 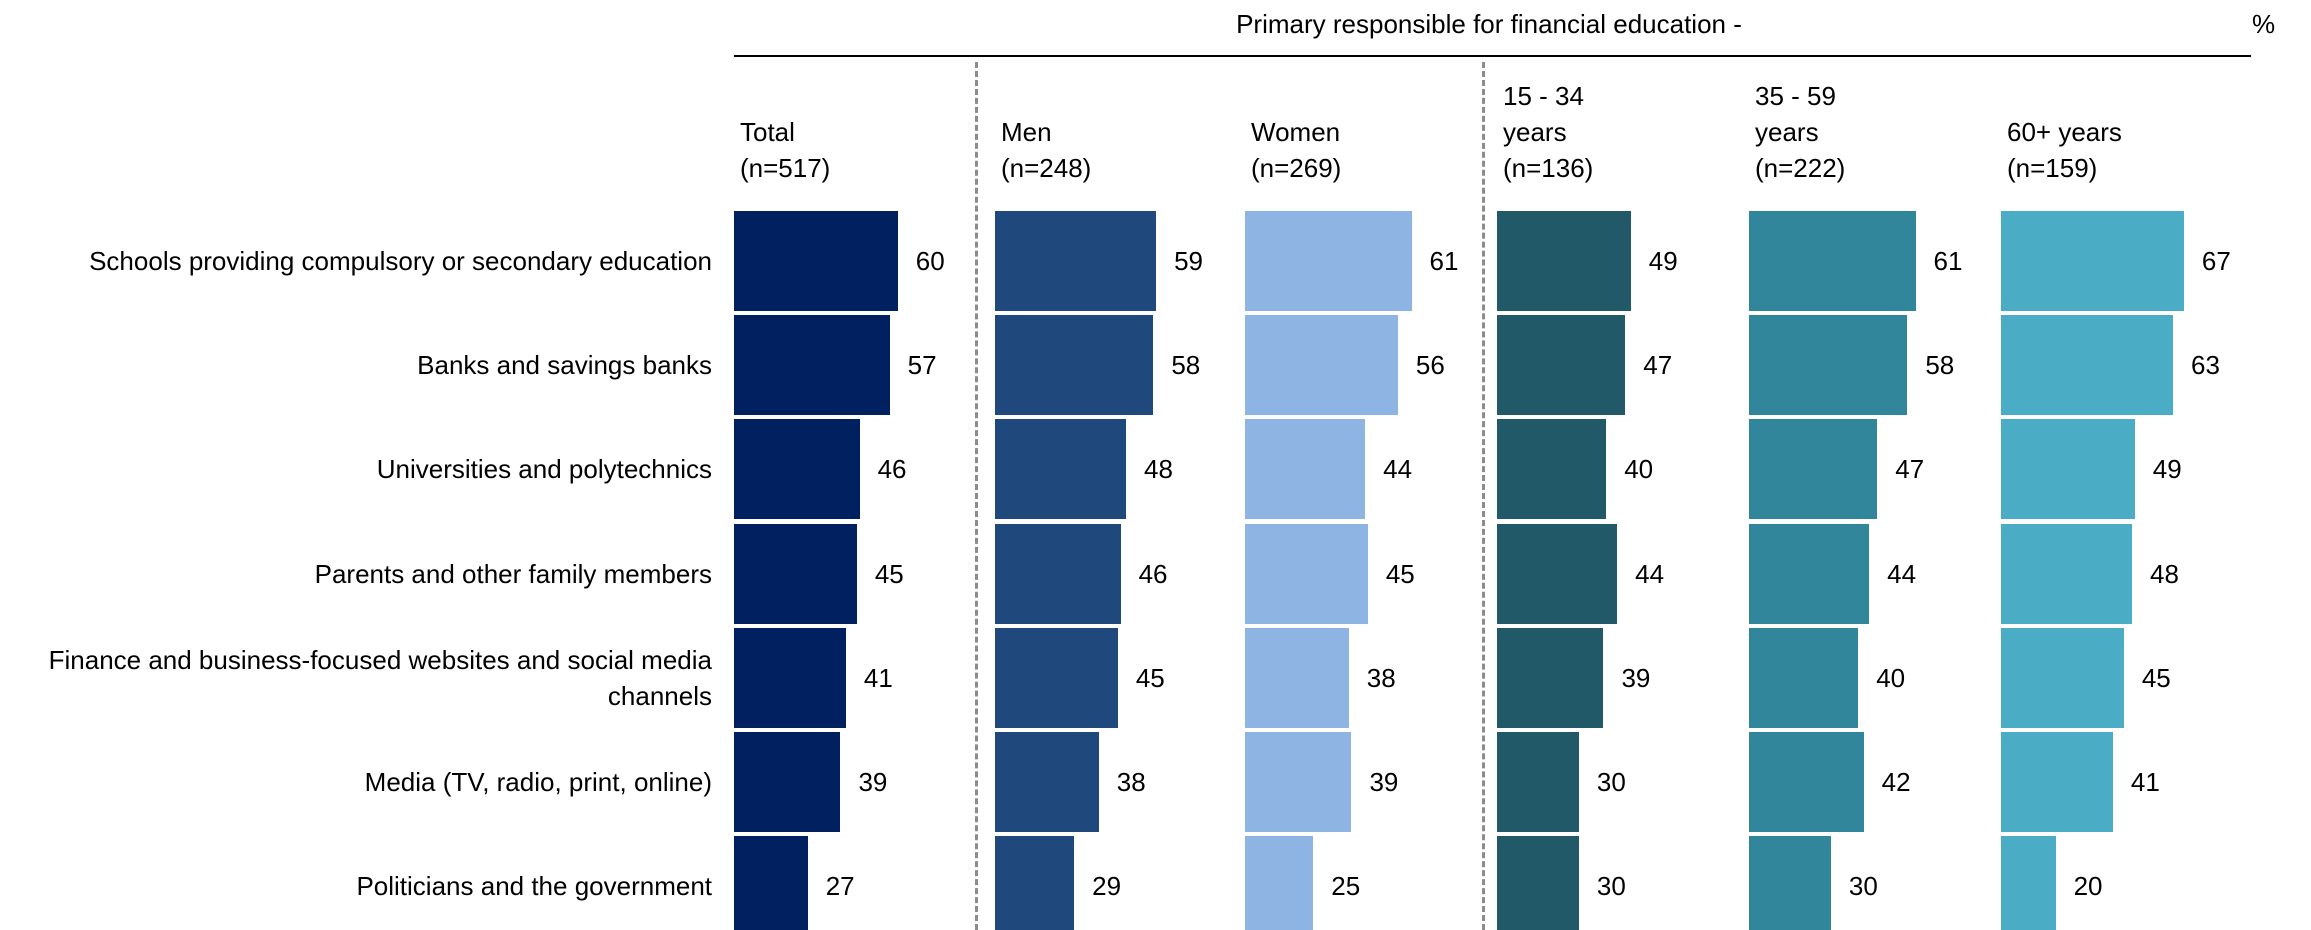 I want to click on series-header: Women (n=269), so click(x=1321, y=123).